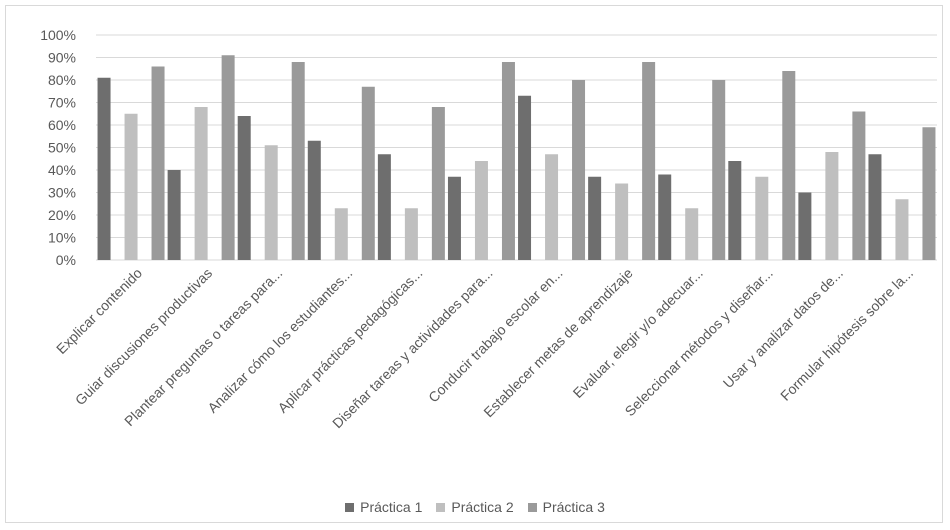 The height and width of the screenshot is (530, 950). I want to click on x-tick-label: Establecer metas de aprendizaje, so click(558, 343).